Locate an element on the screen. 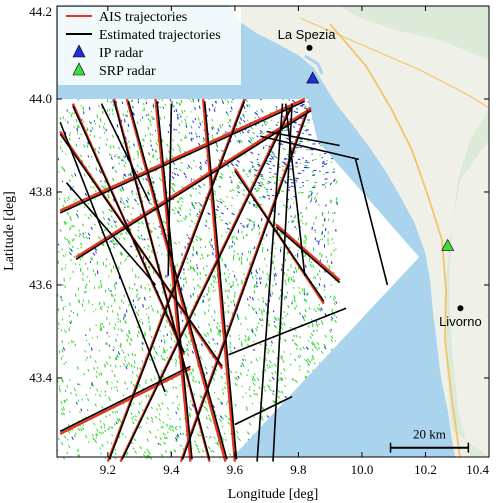  city-label-0: La Spezia is located at coordinates (307, 34).